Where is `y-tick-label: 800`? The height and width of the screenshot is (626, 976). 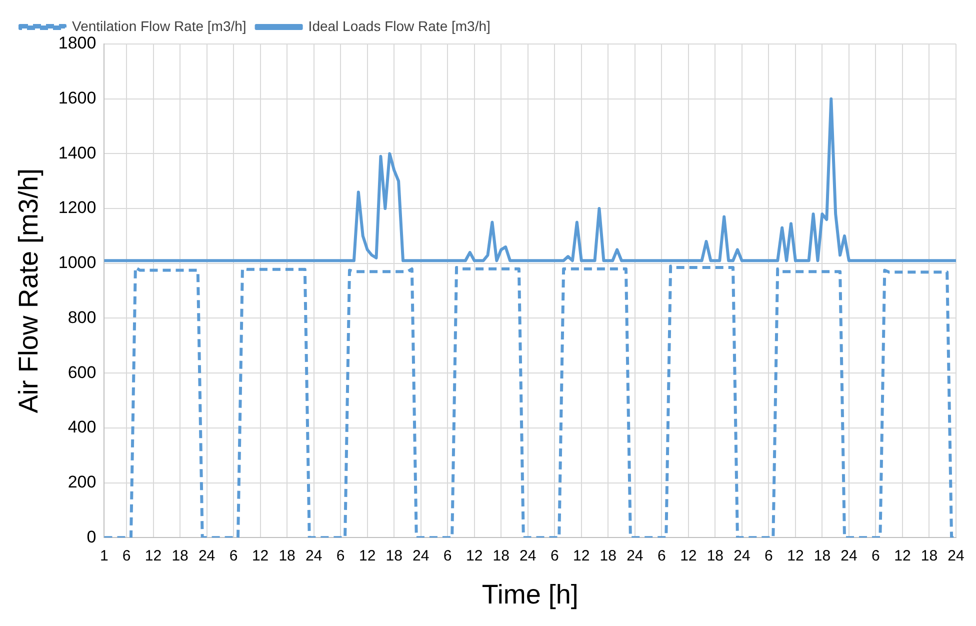 y-tick-label: 800 is located at coordinates (82, 317).